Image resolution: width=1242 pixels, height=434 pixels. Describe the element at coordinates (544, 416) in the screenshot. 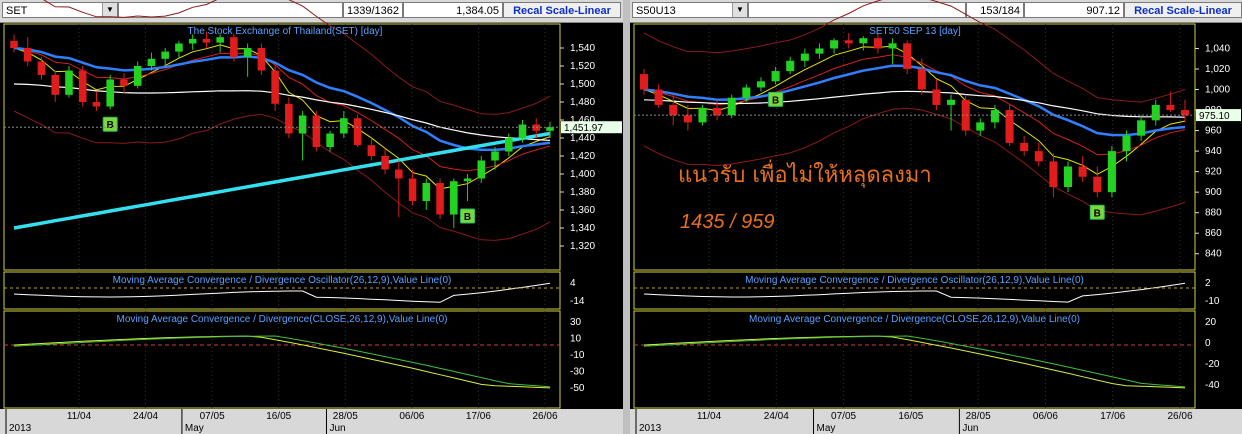

I see `x-tick-label: 26/06` at that location.